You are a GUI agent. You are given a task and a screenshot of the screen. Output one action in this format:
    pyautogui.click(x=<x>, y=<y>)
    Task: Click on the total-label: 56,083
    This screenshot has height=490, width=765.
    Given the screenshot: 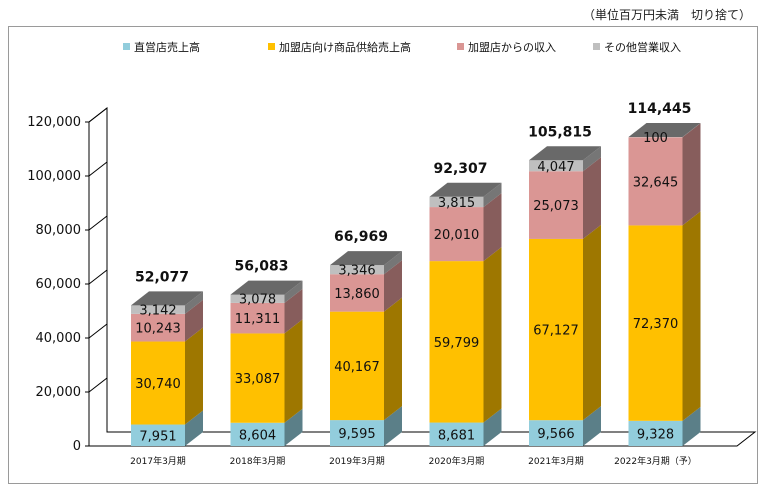 What is the action you would take?
    pyautogui.click(x=261, y=267)
    